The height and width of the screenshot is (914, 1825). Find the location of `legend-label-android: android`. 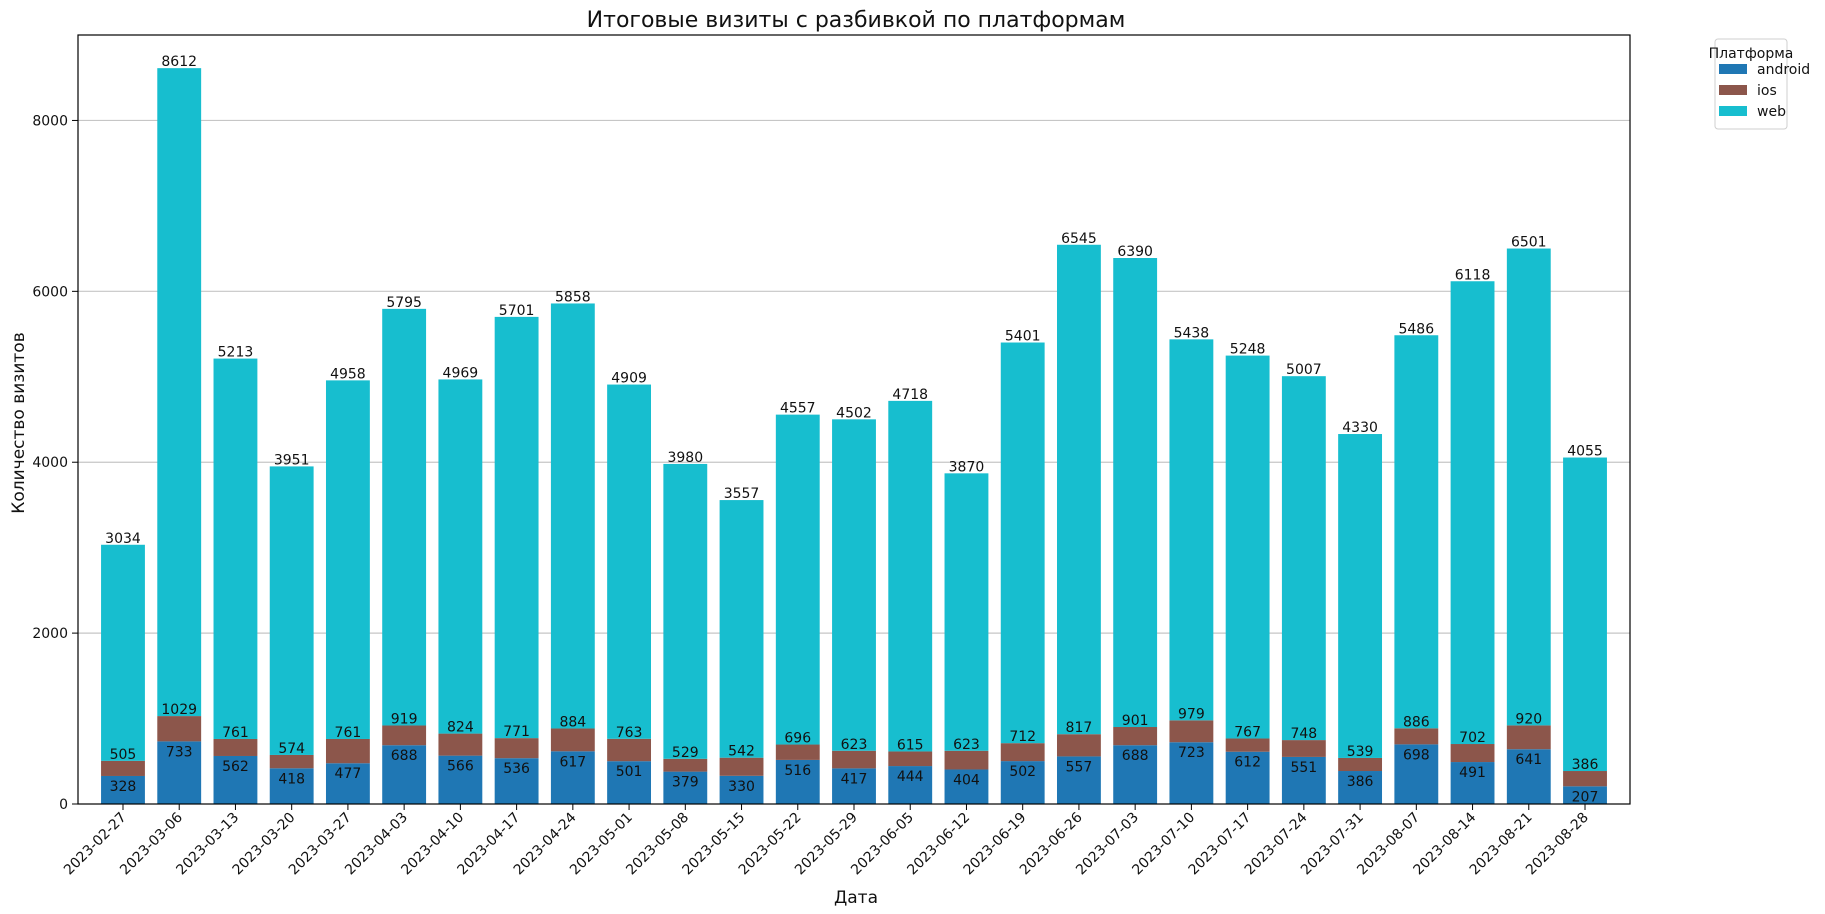

legend-label-android: android is located at coordinates (1783, 70).